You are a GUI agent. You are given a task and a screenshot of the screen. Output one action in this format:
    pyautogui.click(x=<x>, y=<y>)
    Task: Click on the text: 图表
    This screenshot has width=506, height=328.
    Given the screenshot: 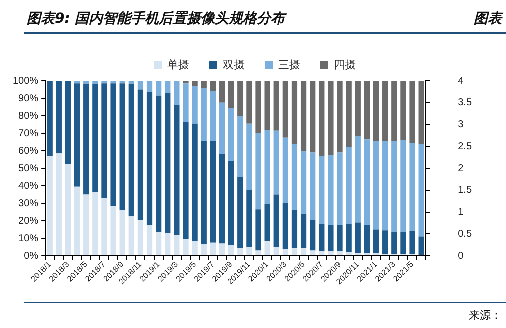 What is the action you would take?
    pyautogui.click(x=488, y=19)
    